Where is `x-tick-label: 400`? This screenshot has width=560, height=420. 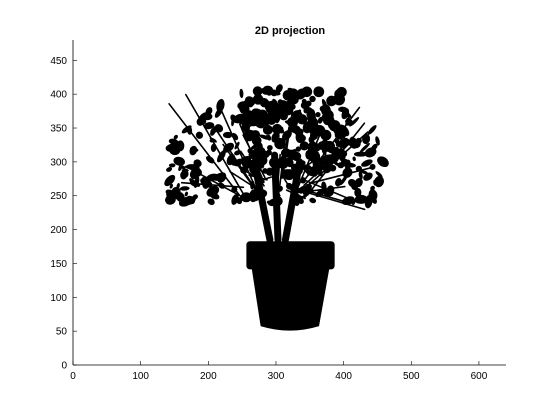 x-tick-label: 400 is located at coordinates (343, 376).